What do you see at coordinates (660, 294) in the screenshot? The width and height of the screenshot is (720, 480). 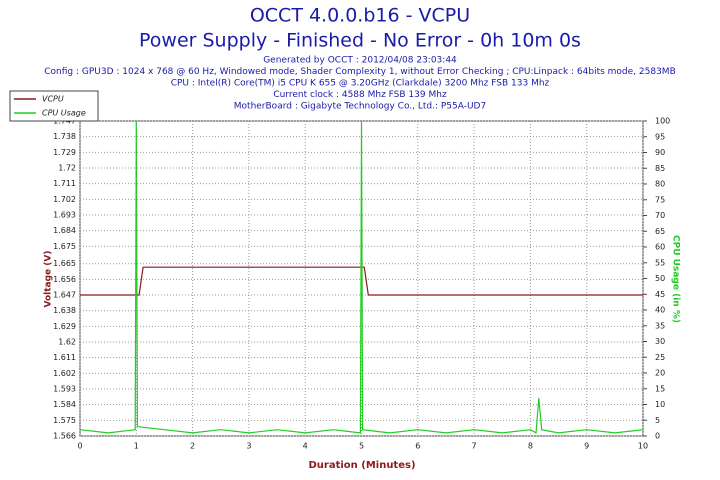 I see `y2-tick-label: 45` at bounding box center [660, 294].